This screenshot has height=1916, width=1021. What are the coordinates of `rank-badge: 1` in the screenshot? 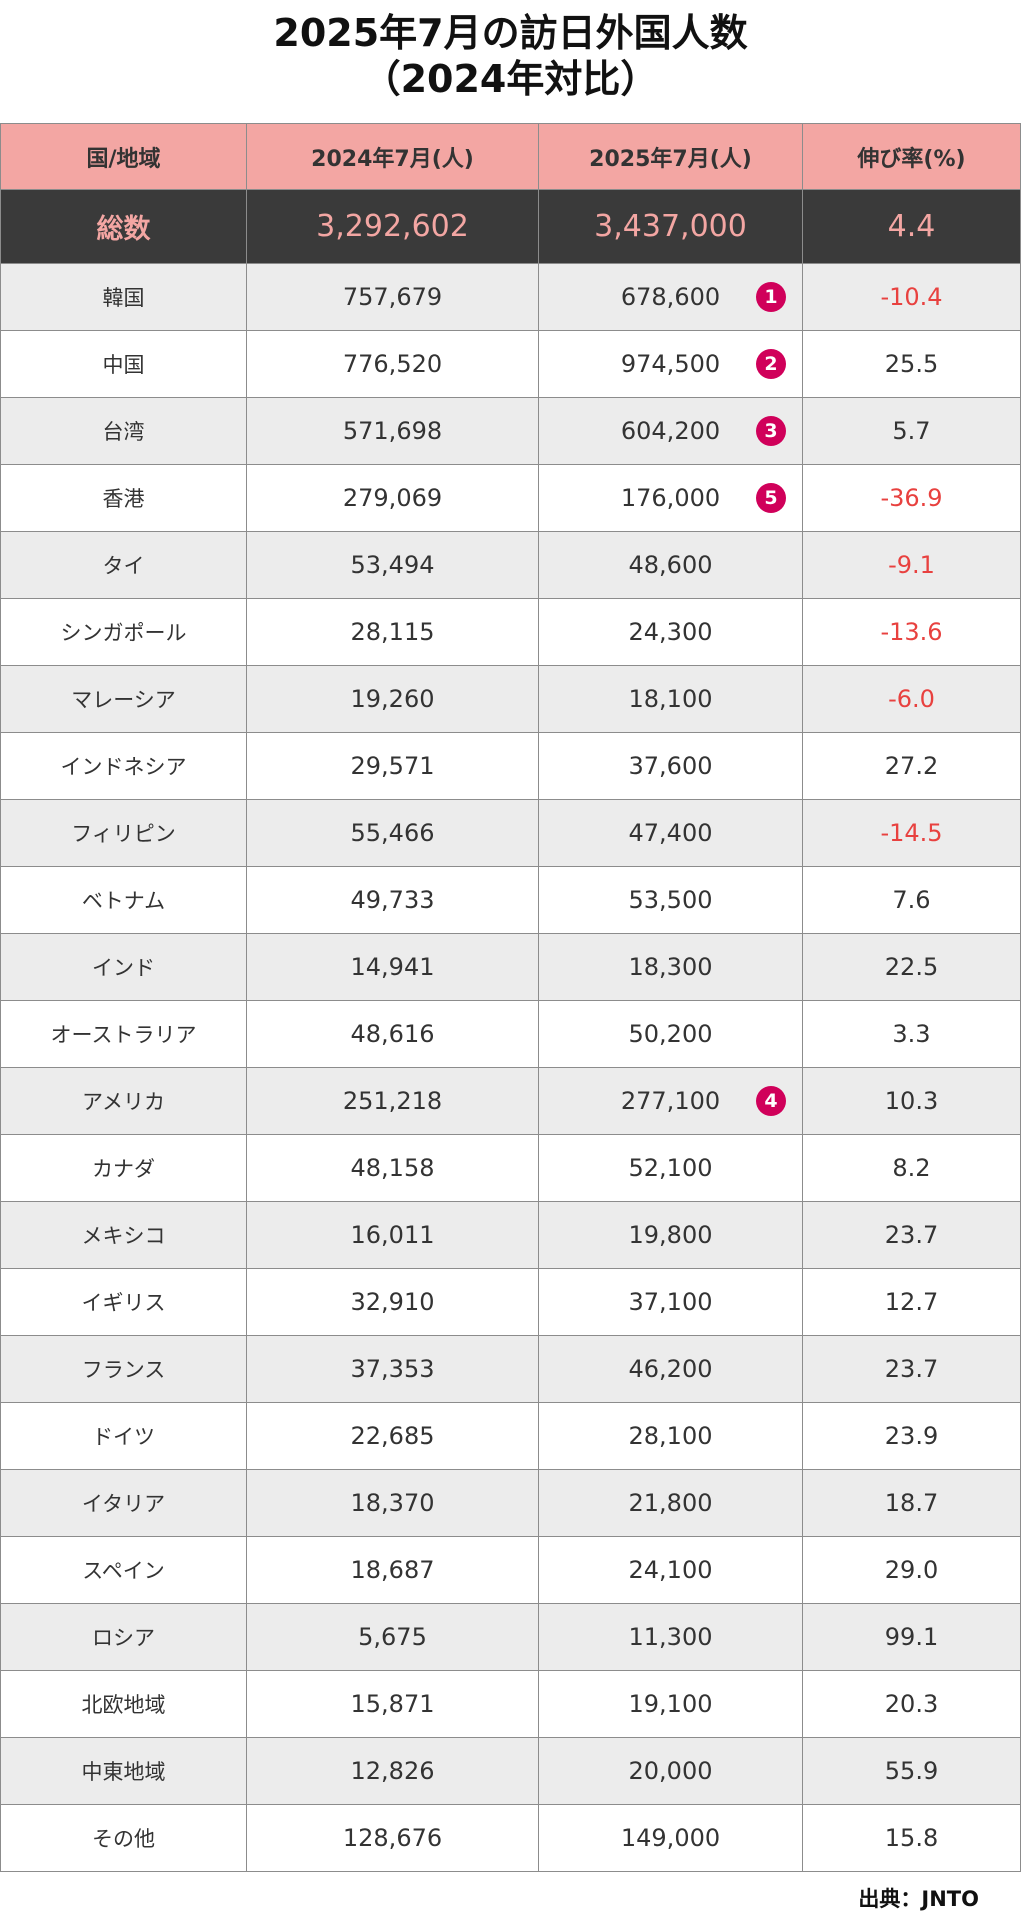 It's located at (771, 297).